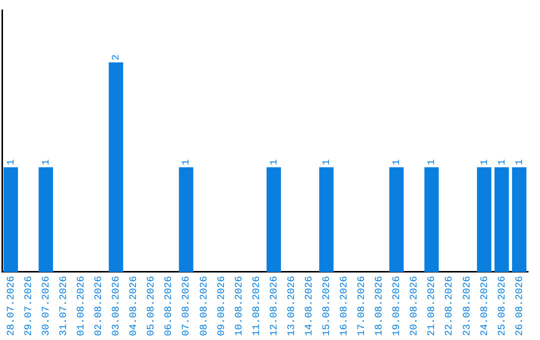 The width and height of the screenshot is (540, 340). What do you see at coordinates (46, 306) in the screenshot?
I see `x-tick-label: 30.07.2026` at bounding box center [46, 306].